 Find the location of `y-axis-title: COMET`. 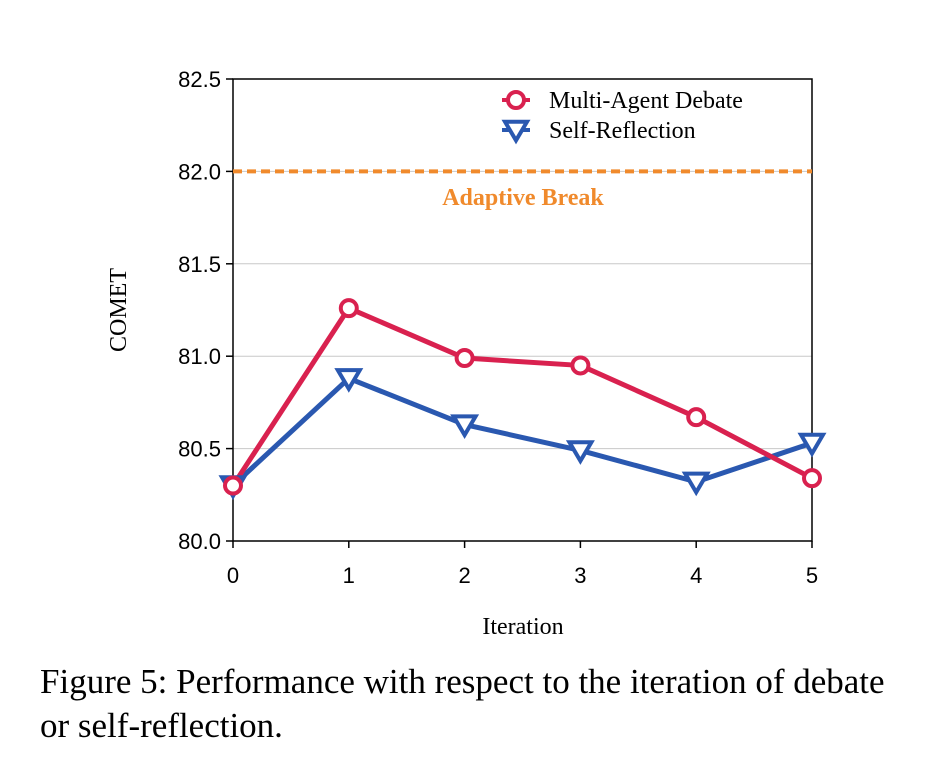

y-axis-title: COMET is located at coordinates (119, 310).